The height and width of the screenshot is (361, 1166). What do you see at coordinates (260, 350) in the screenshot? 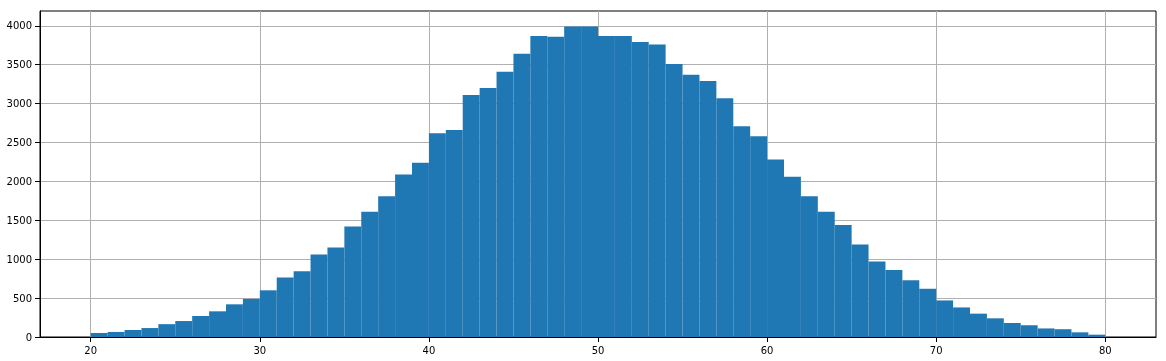
I see `x-tick-label: 30` at bounding box center [260, 350].